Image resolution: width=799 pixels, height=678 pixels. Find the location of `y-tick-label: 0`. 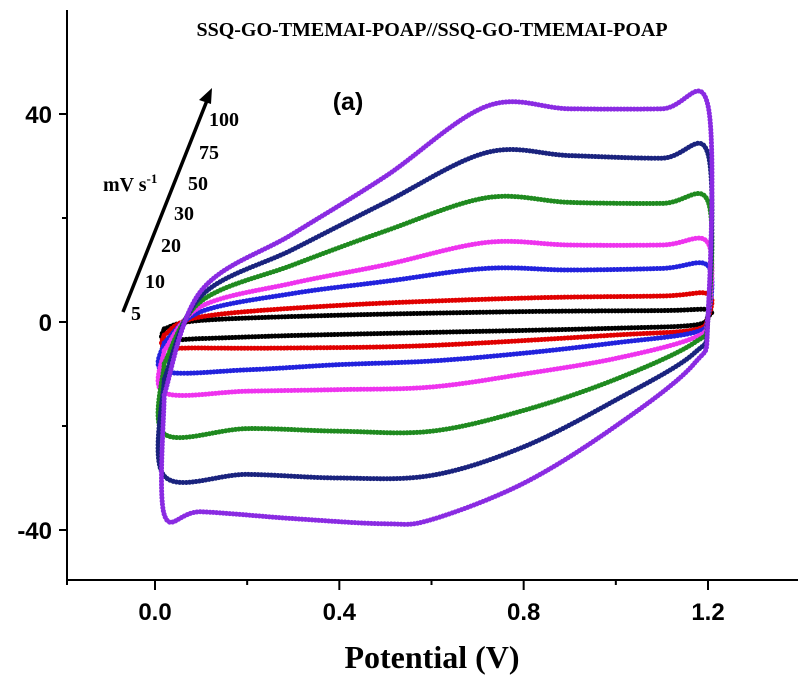

y-tick-label: 0 is located at coordinates (45, 323).